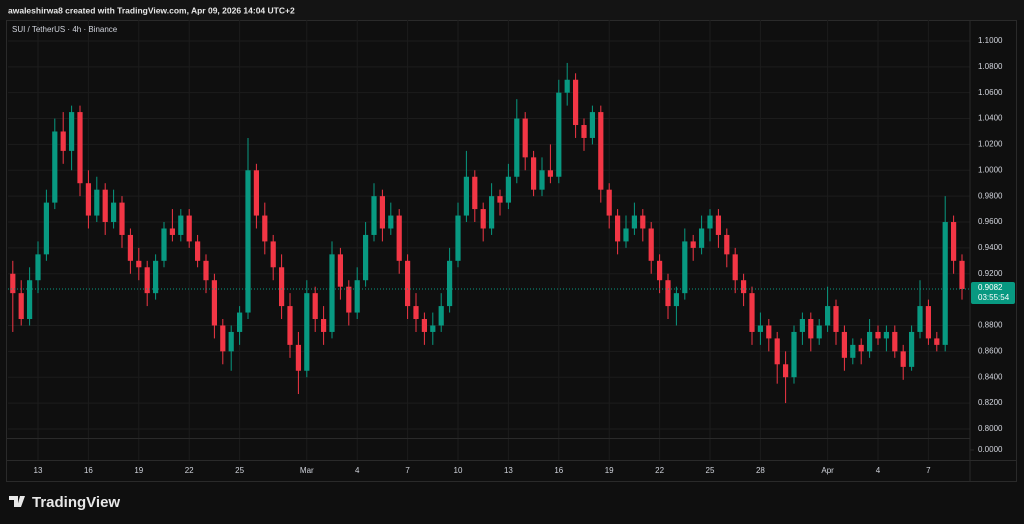  I want to click on y-tick-label: 0.9200, so click(990, 273).